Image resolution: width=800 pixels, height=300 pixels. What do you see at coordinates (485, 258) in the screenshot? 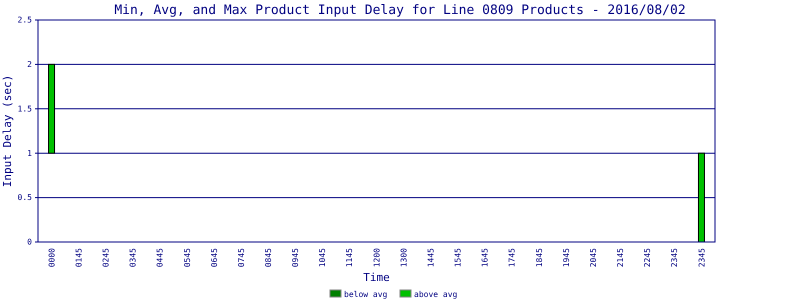
I see `x-tick-label: 1645` at bounding box center [485, 258].